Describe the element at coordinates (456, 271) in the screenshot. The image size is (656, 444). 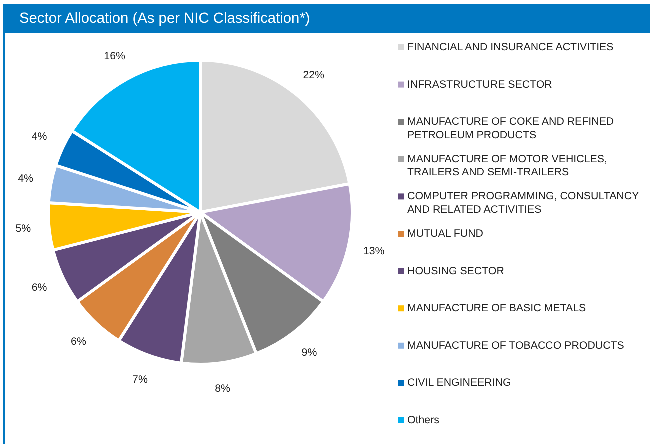
I see `legend-label: HOUSING SECTOR` at that location.